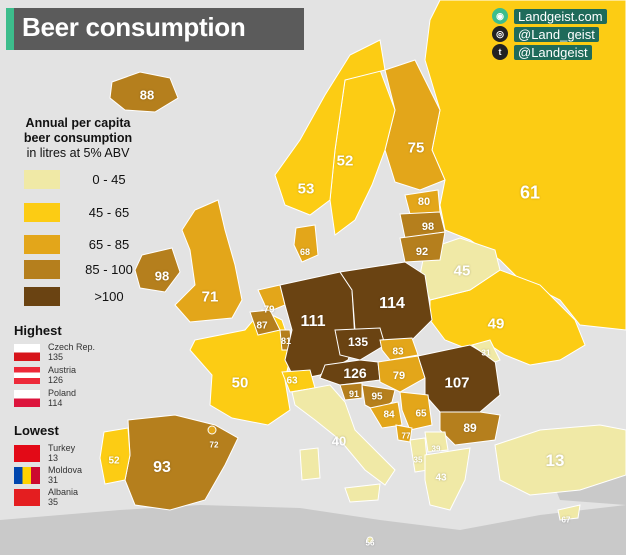 The height and width of the screenshot is (555, 626). Describe the element at coordinates (362, 493) in the screenshot. I see `island-sicily` at that location.